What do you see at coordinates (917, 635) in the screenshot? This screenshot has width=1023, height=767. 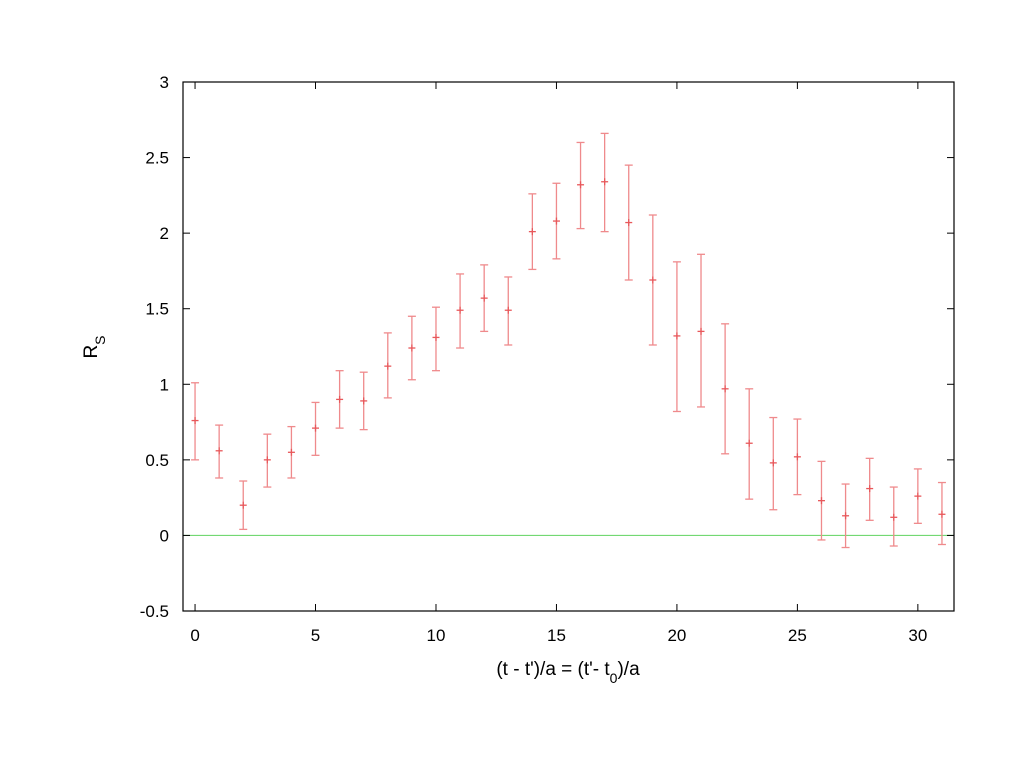 I see `x-tick-label: 30` at bounding box center [917, 635].